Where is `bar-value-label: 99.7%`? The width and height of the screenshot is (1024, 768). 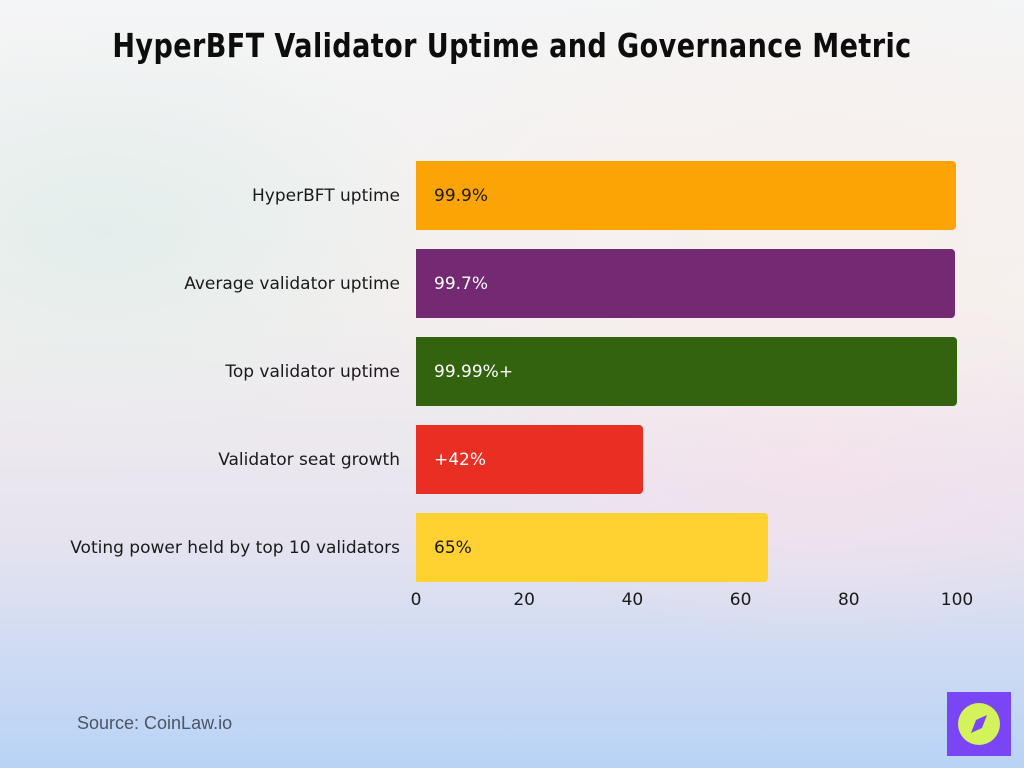
bar-value-label: 99.7% is located at coordinates (461, 283).